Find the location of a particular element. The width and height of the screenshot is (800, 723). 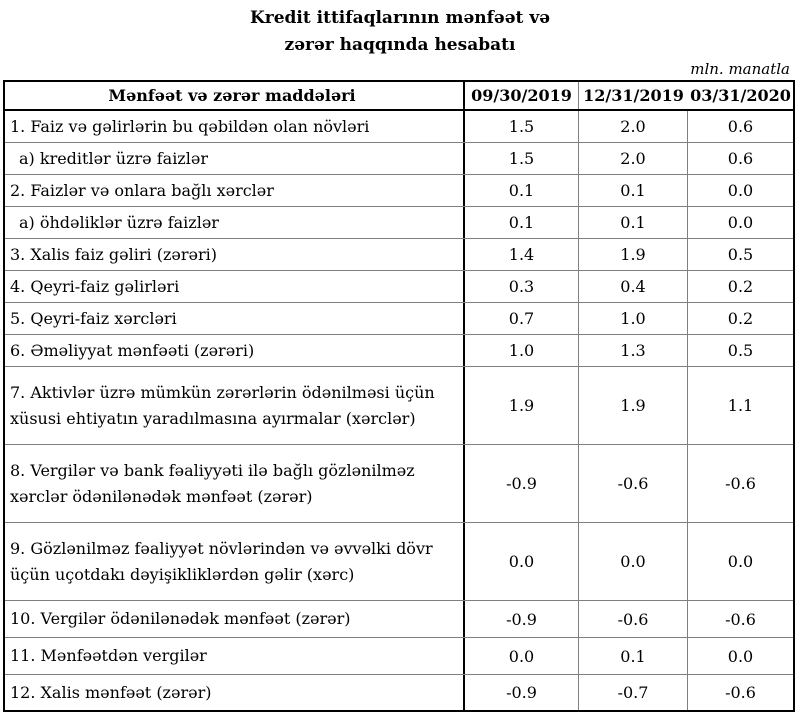

row-value-12-31-2019: 0.4 is located at coordinates (633, 286).